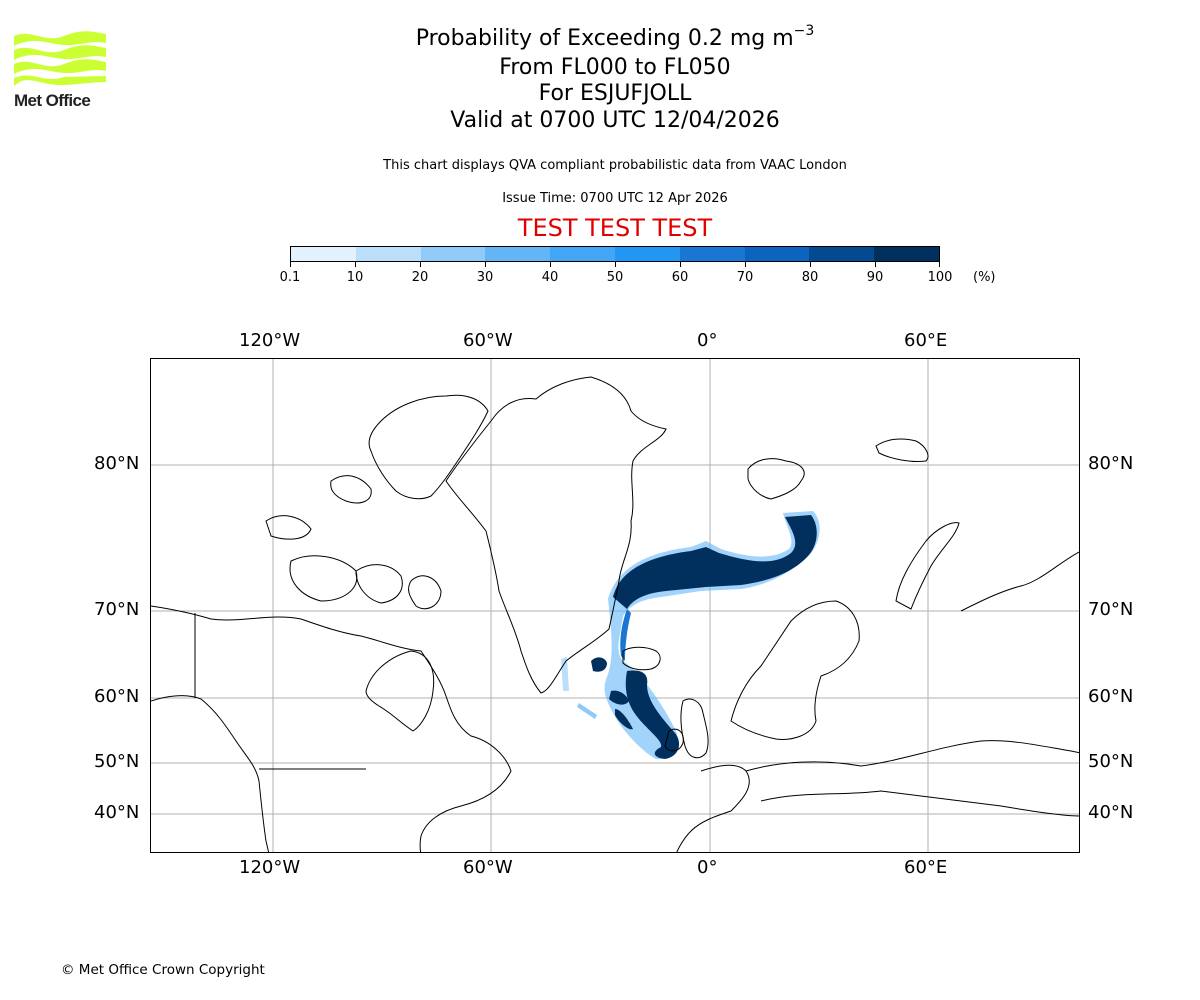 This screenshot has height=1000, width=1200. I want to click on flight-level-range: From FL000 to FL050, so click(615, 67).